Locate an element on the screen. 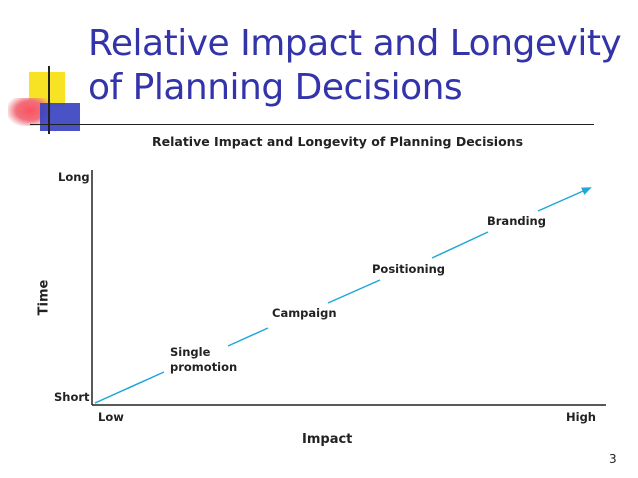  y-axis-bottom-label: Short is located at coordinates (72, 397).